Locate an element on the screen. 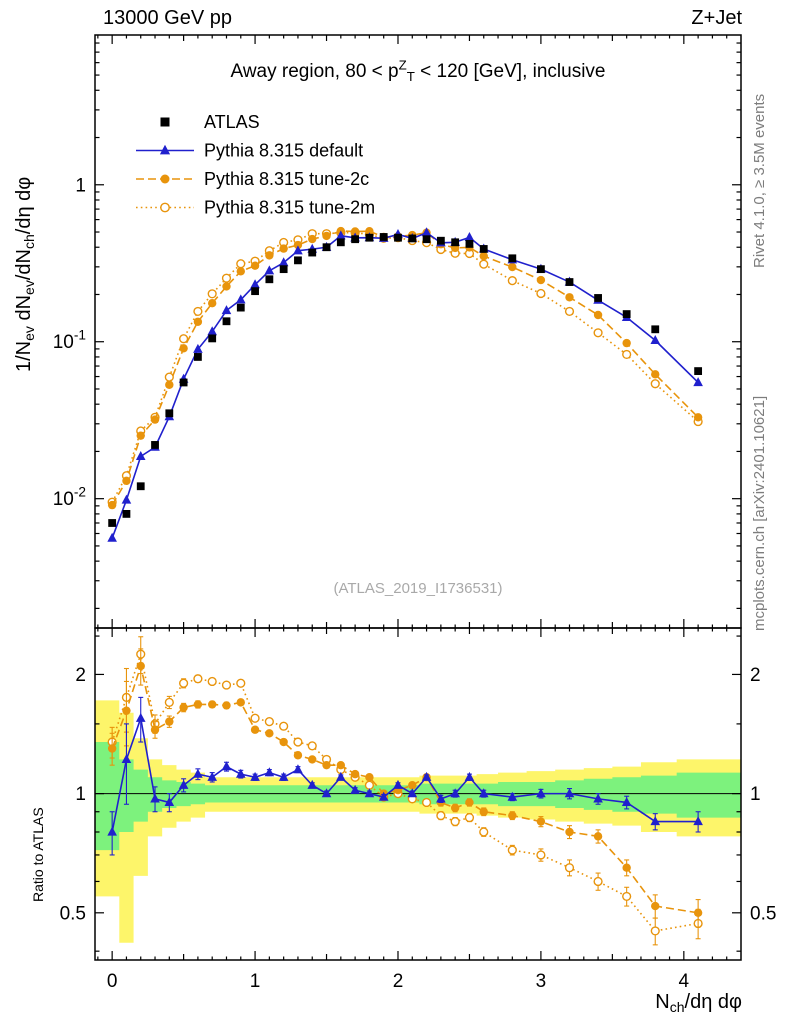 This screenshot has width=786, height=1024. rivet-credit: Rivet 4.1.0, ≥ 3.5M events is located at coordinates (759, 180).